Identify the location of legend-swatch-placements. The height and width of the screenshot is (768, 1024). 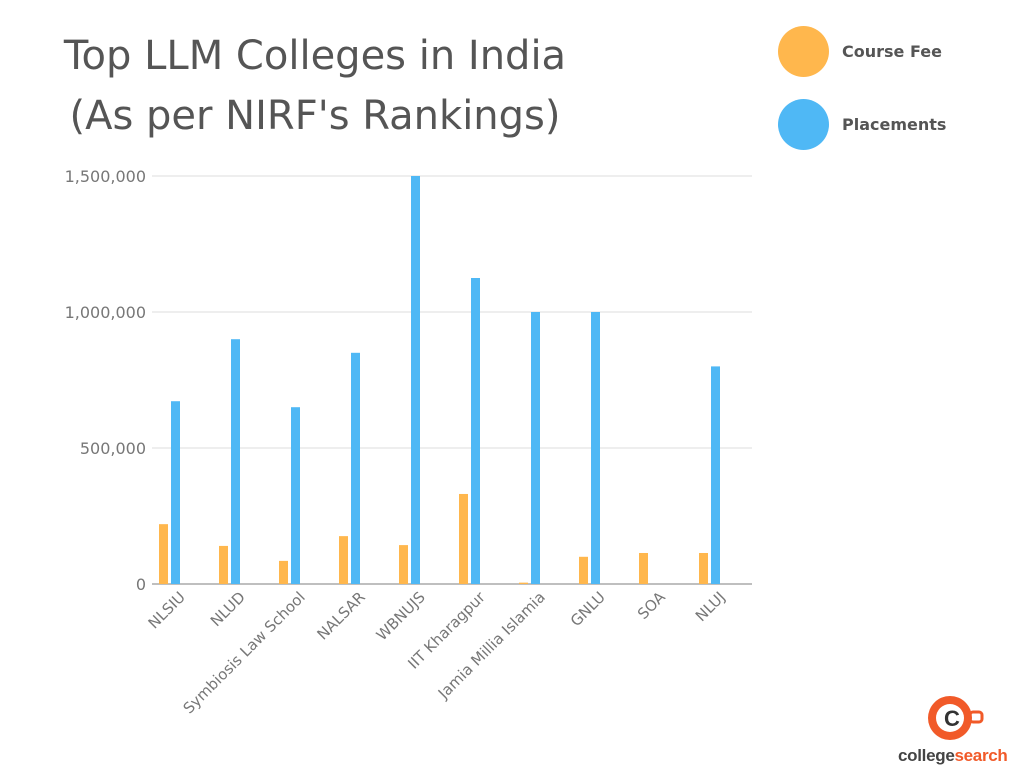
(803, 124).